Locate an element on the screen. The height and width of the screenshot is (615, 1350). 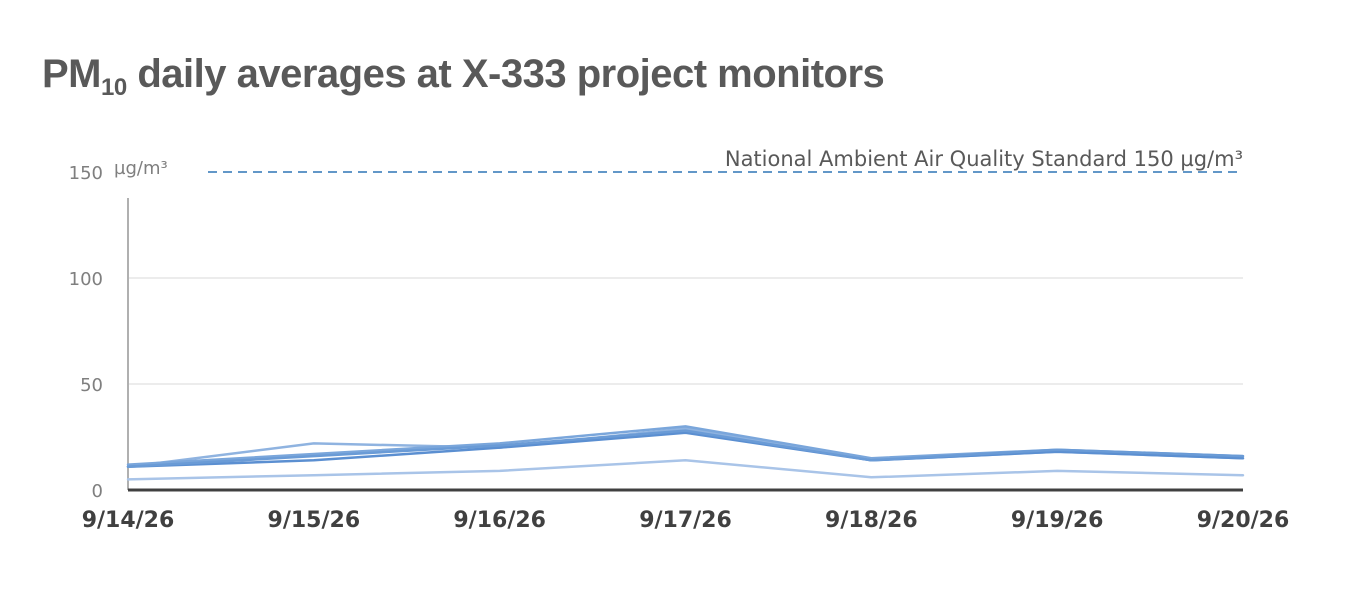
x-tick-label: 9/17/26 is located at coordinates (685, 520).